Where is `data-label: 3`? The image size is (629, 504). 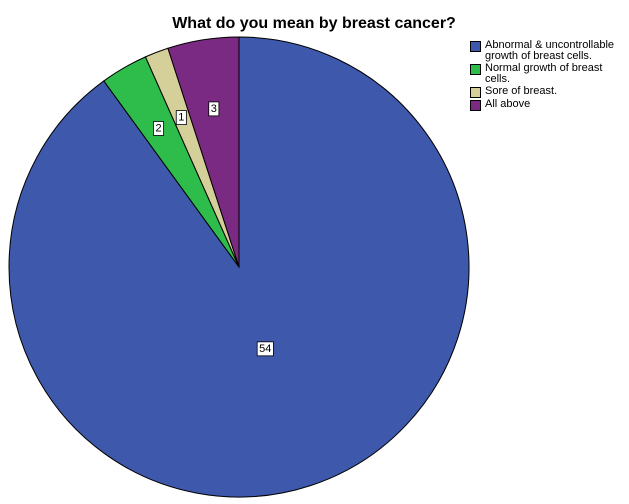 data-label: 3 is located at coordinates (214, 109).